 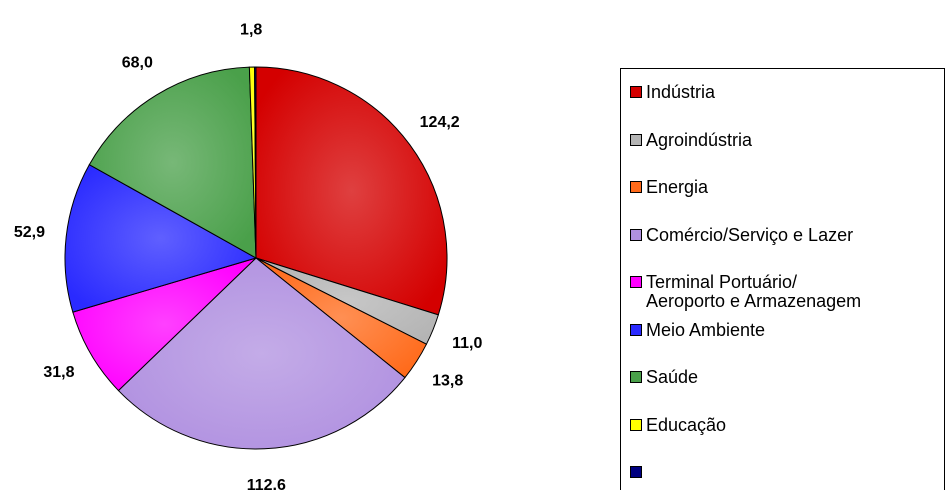 I want to click on data-label: 68,0, so click(x=137, y=63).